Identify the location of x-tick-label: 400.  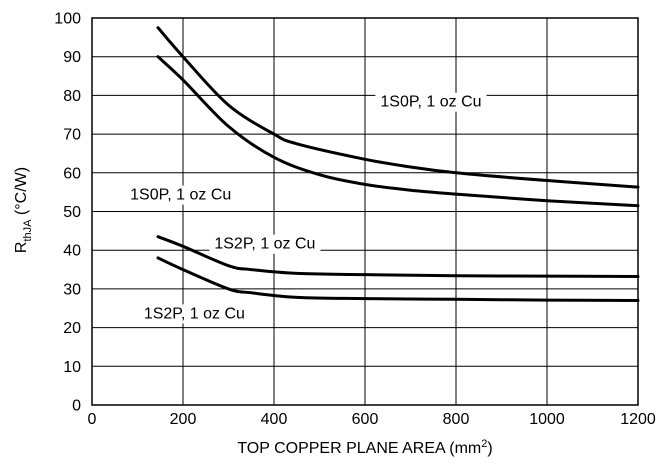
(274, 419).